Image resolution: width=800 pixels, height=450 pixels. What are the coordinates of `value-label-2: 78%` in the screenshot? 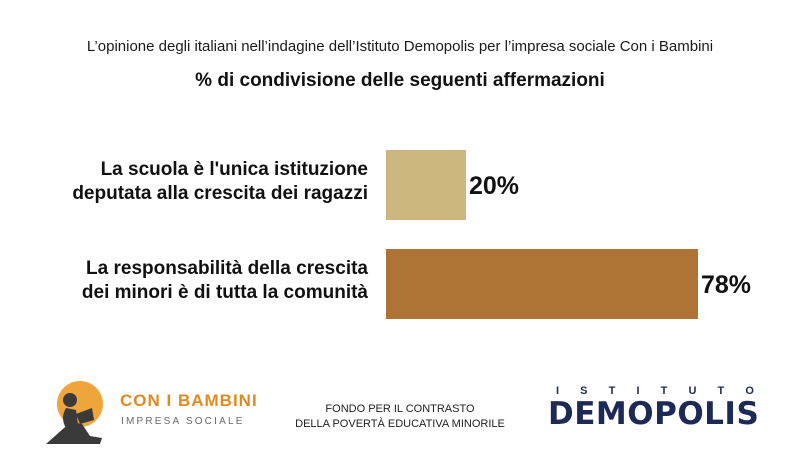 It's located at (726, 285).